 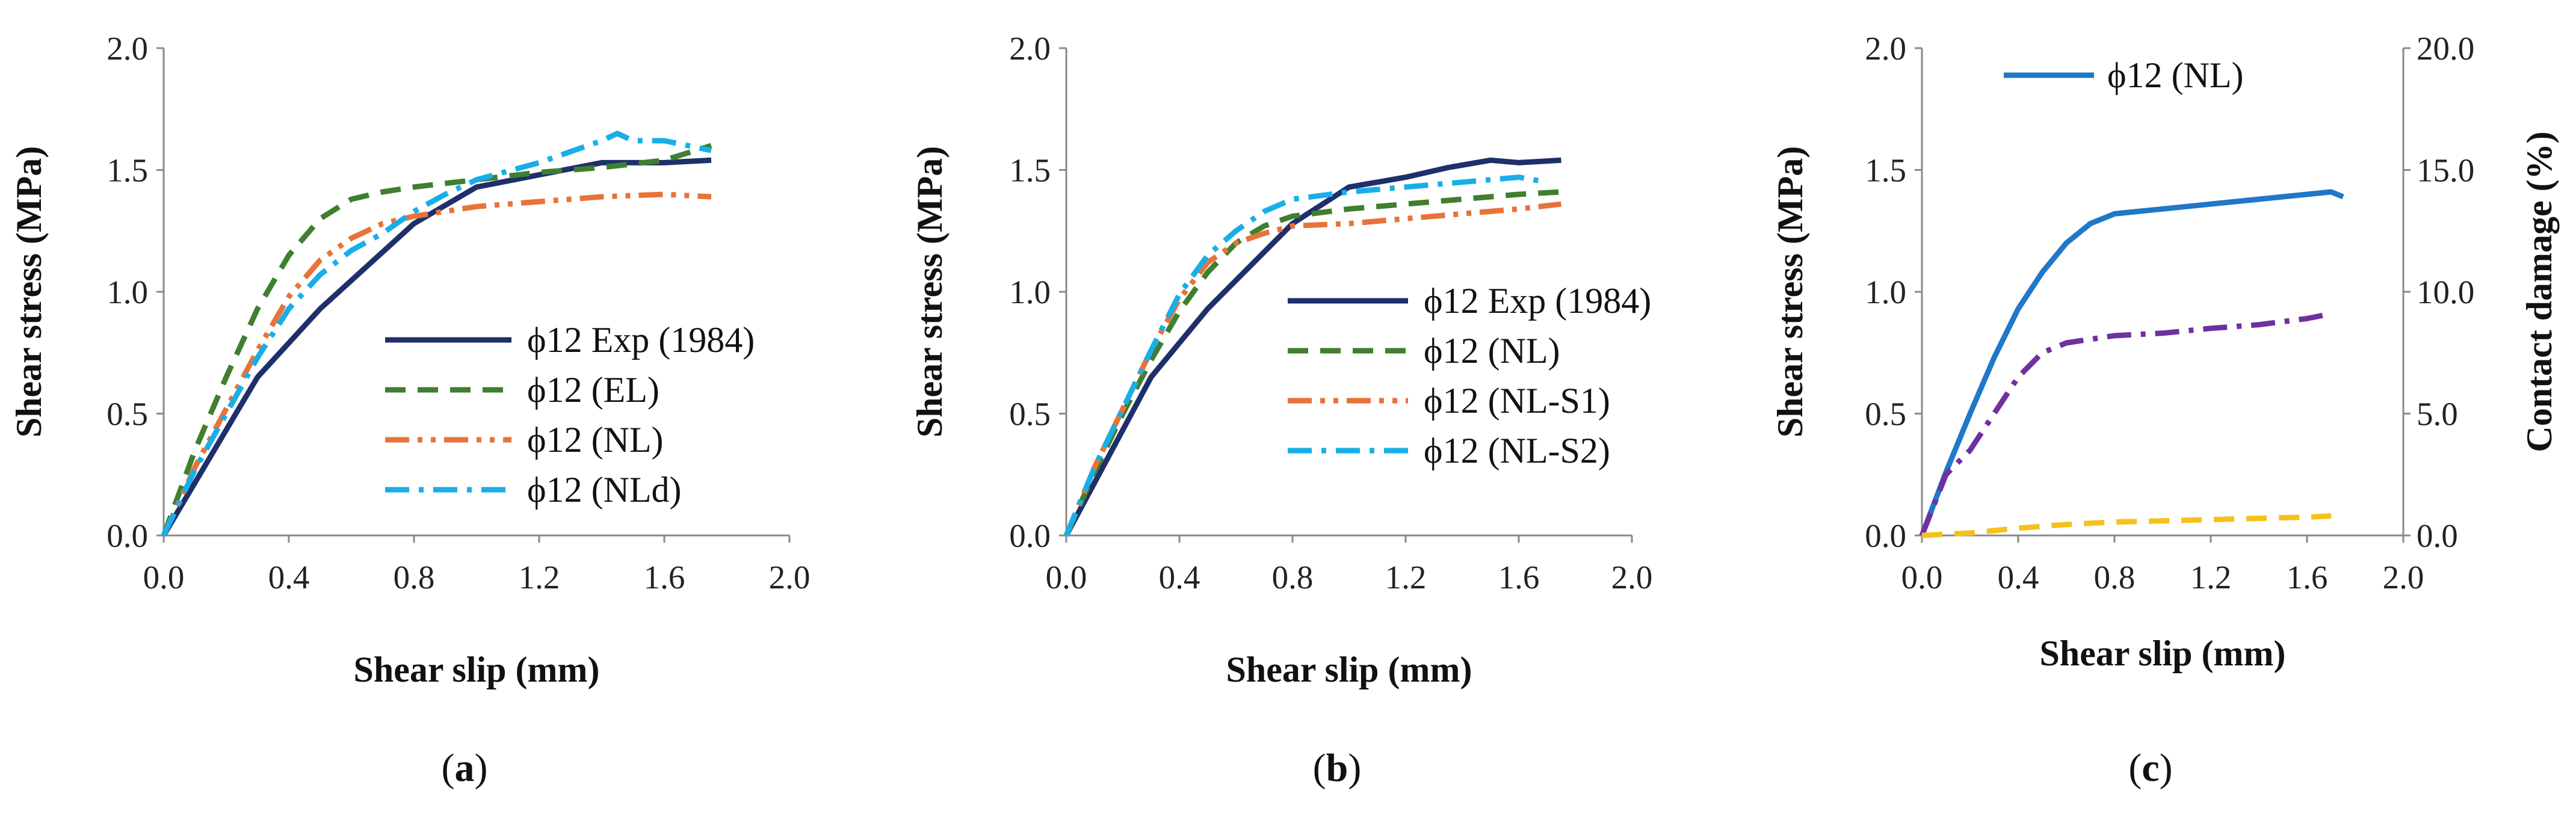 I want to click on y2-tick-label: 15.0, so click(x=2445, y=170).